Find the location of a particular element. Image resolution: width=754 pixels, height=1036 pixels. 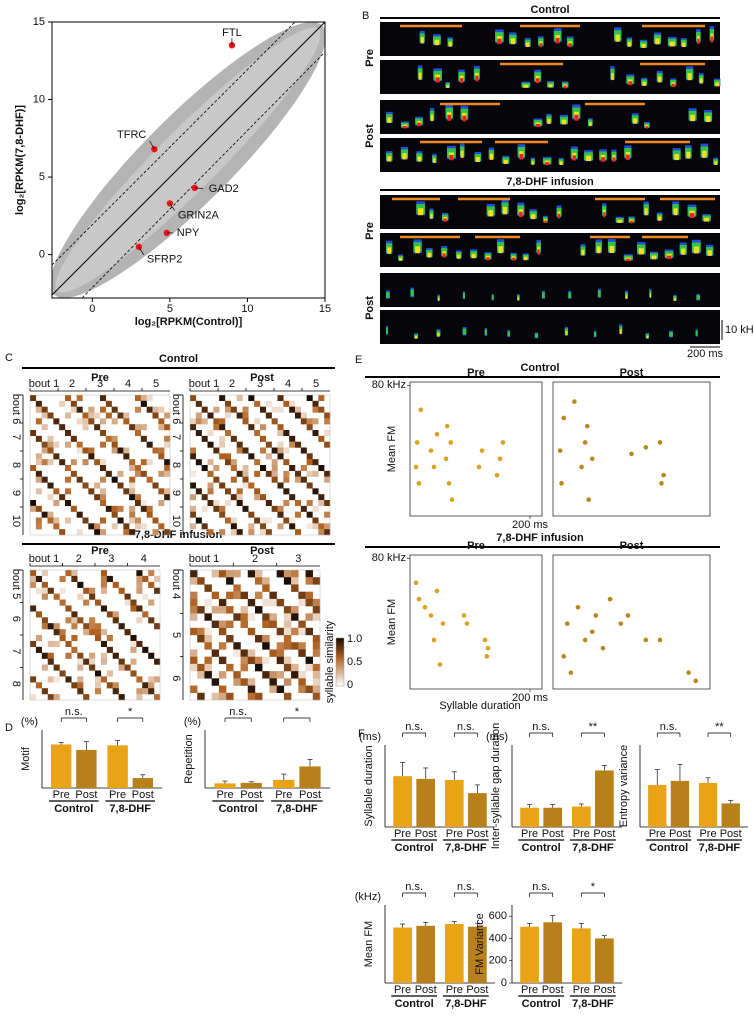

bout-label: 8 is located at coordinates (176, 465).